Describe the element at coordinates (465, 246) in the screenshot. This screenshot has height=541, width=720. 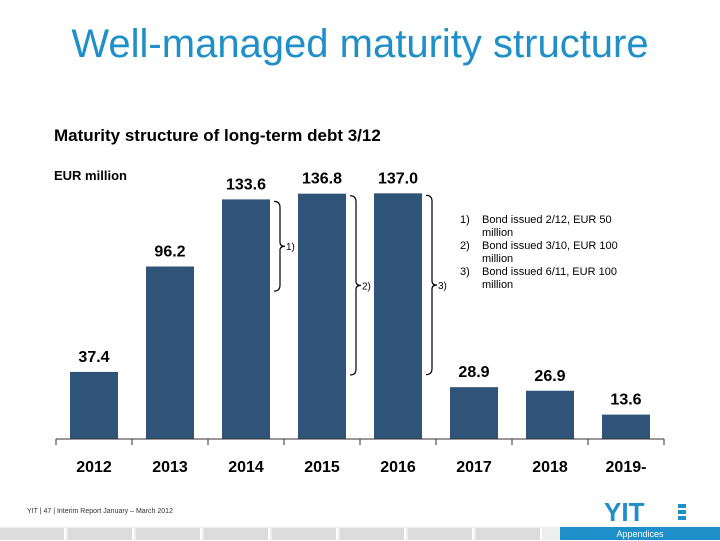
I see `footnote-number: 2)` at that location.